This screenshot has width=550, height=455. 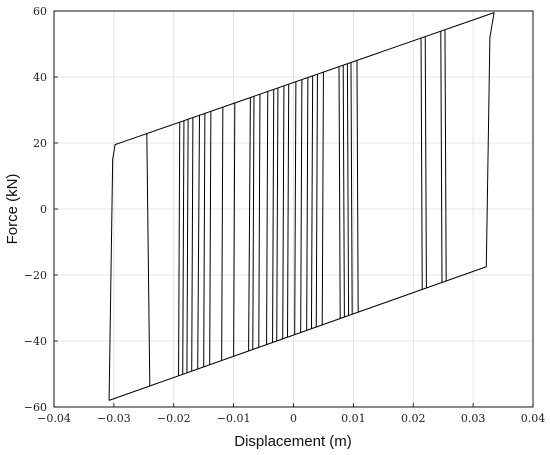 What do you see at coordinates (54, 418) in the screenshot?
I see `x-tick-label: −0.04` at bounding box center [54, 418].